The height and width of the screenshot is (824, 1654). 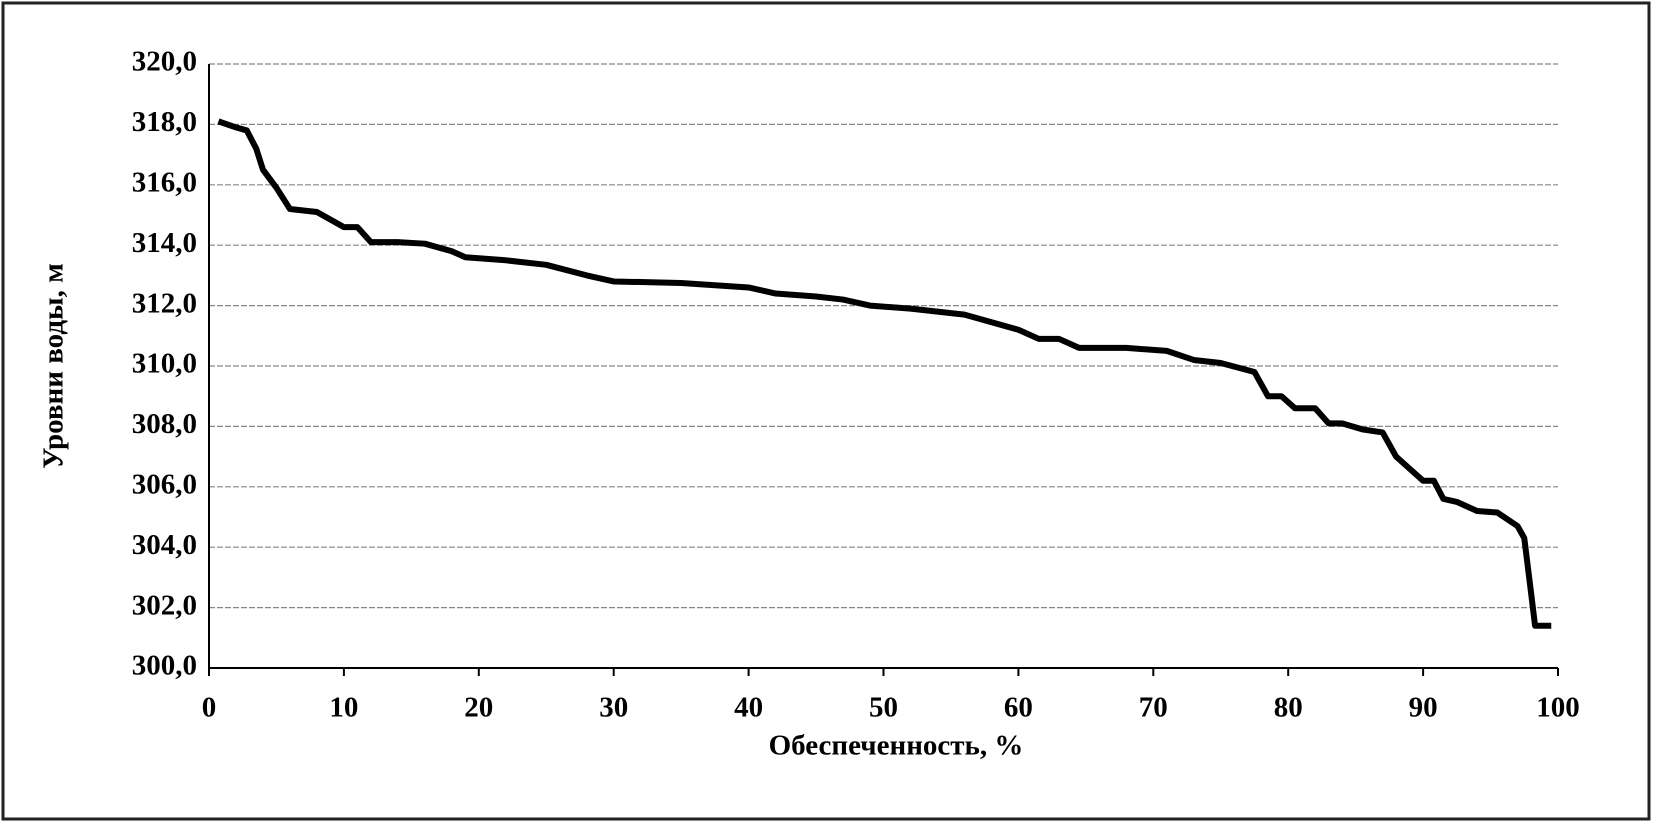 I want to click on y-tick-label: 300,0, so click(x=164, y=666).